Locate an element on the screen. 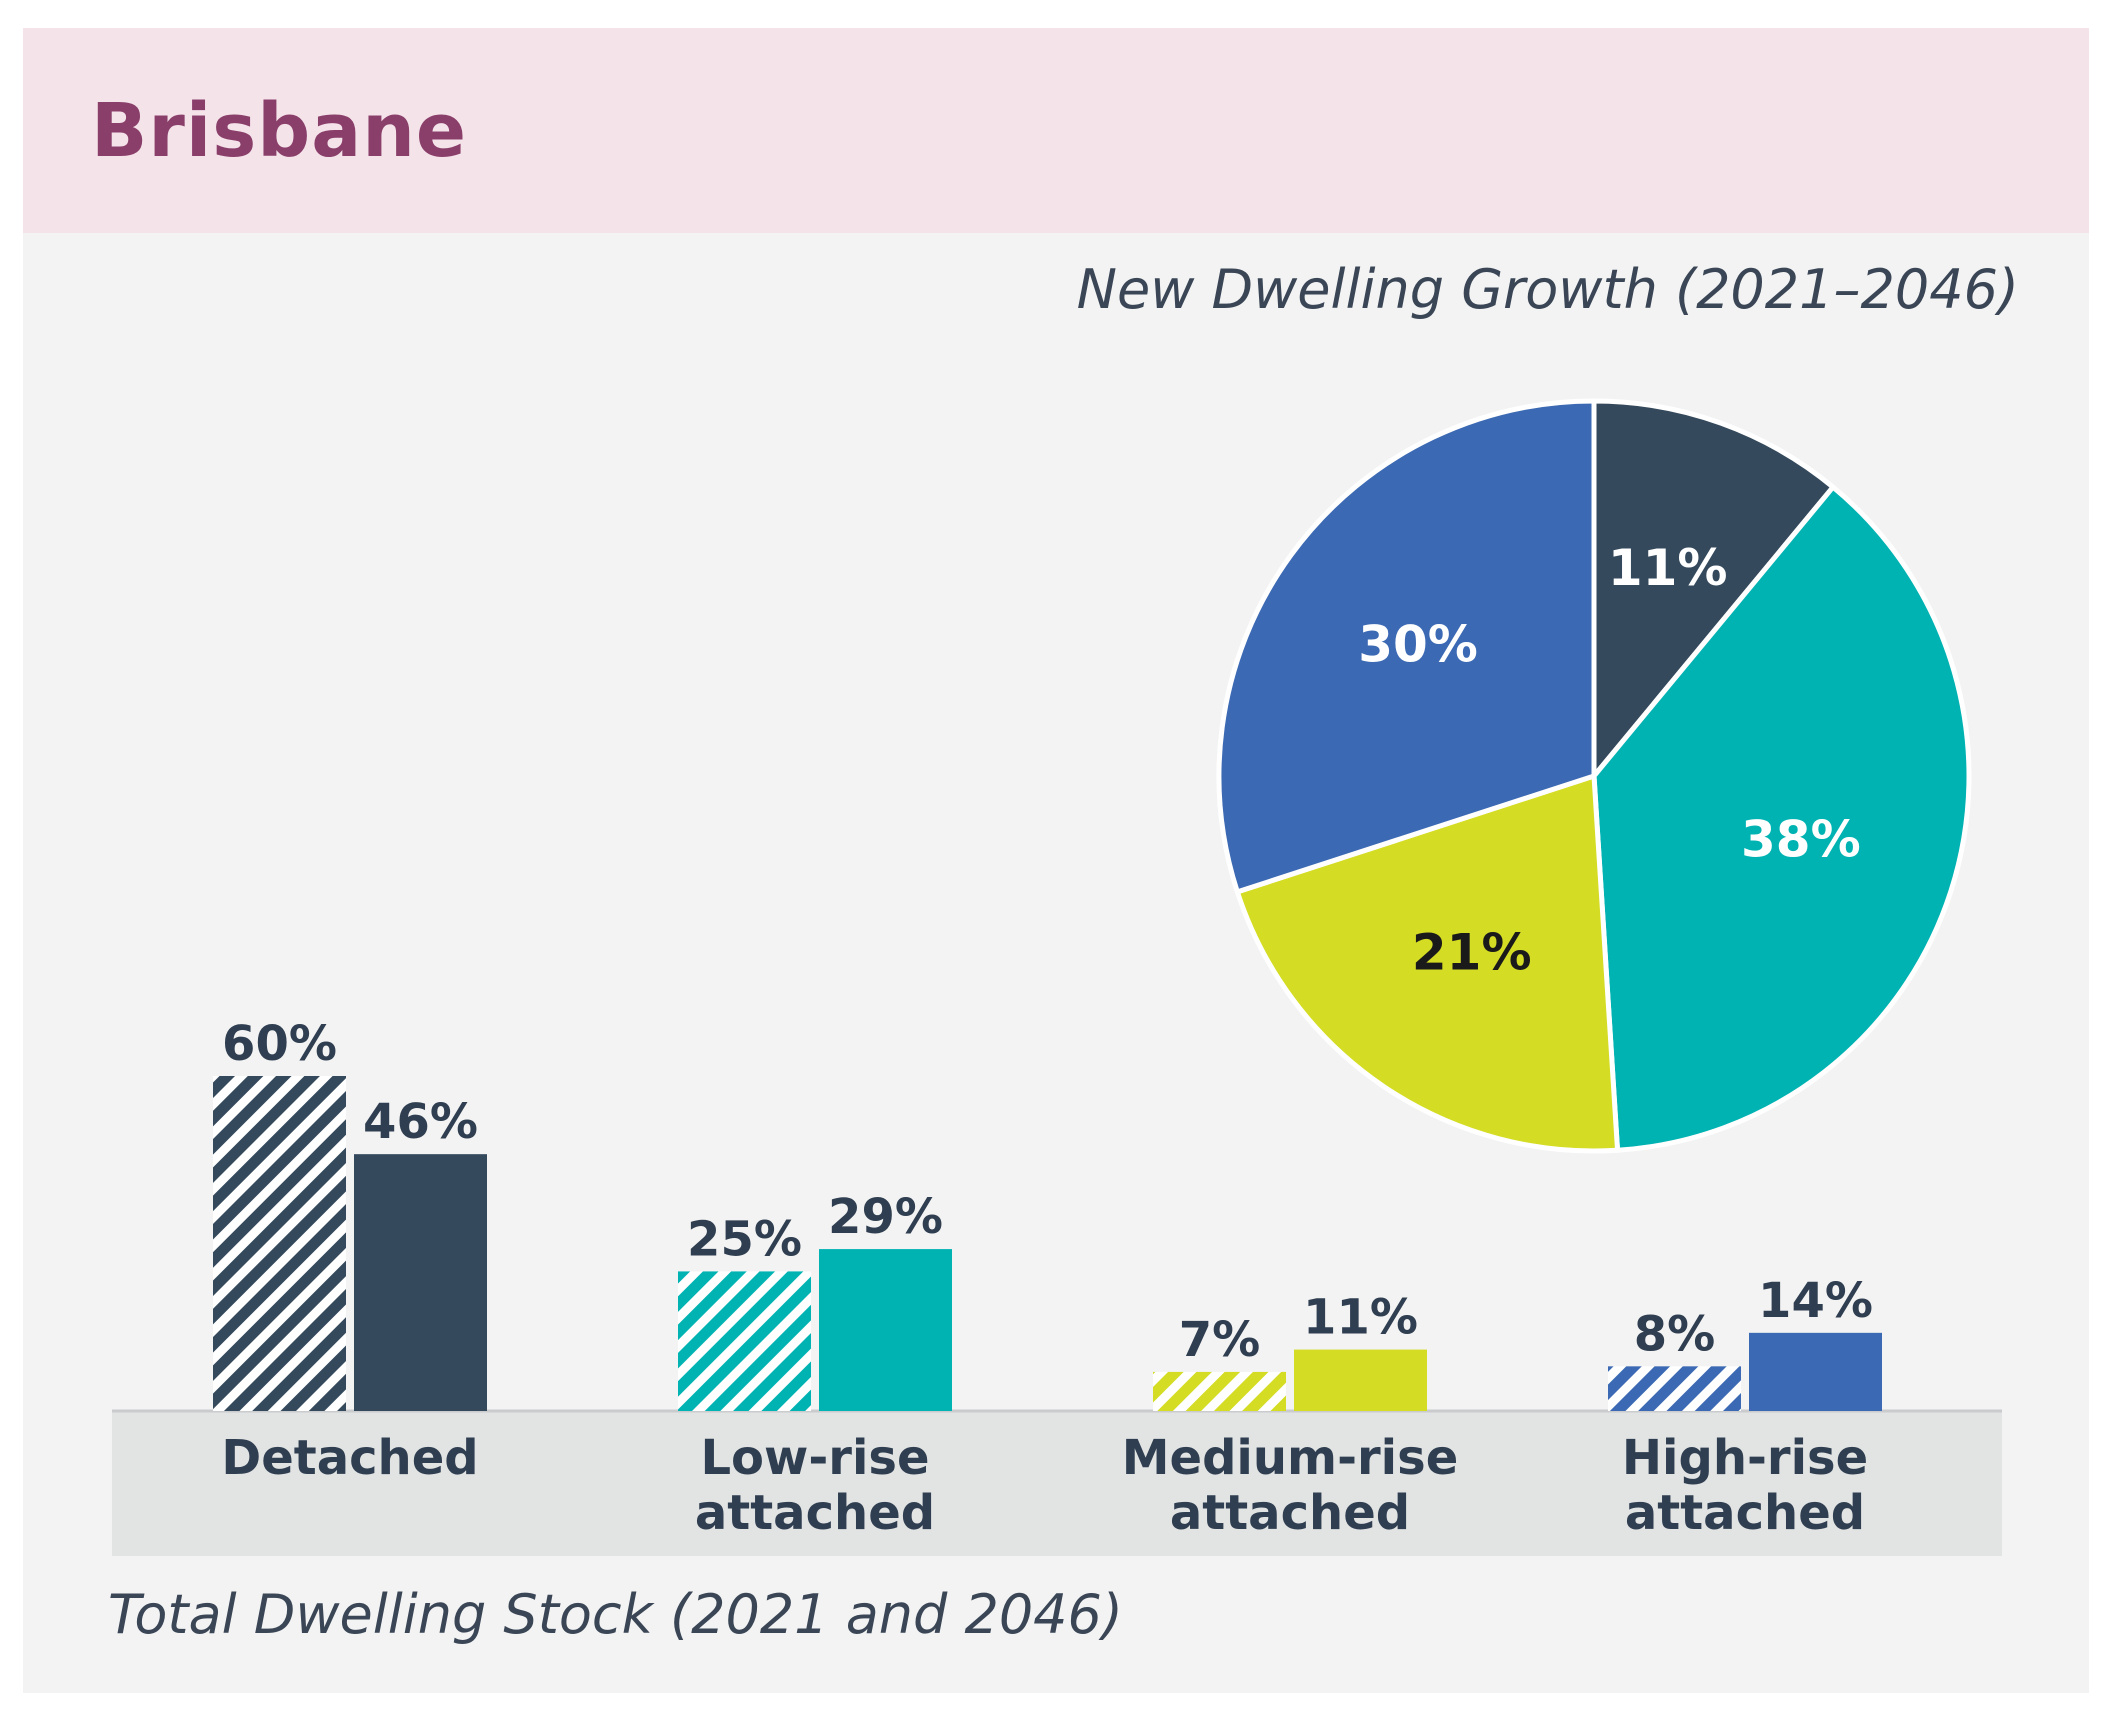  page-title: Brisbane is located at coordinates (279, 131).